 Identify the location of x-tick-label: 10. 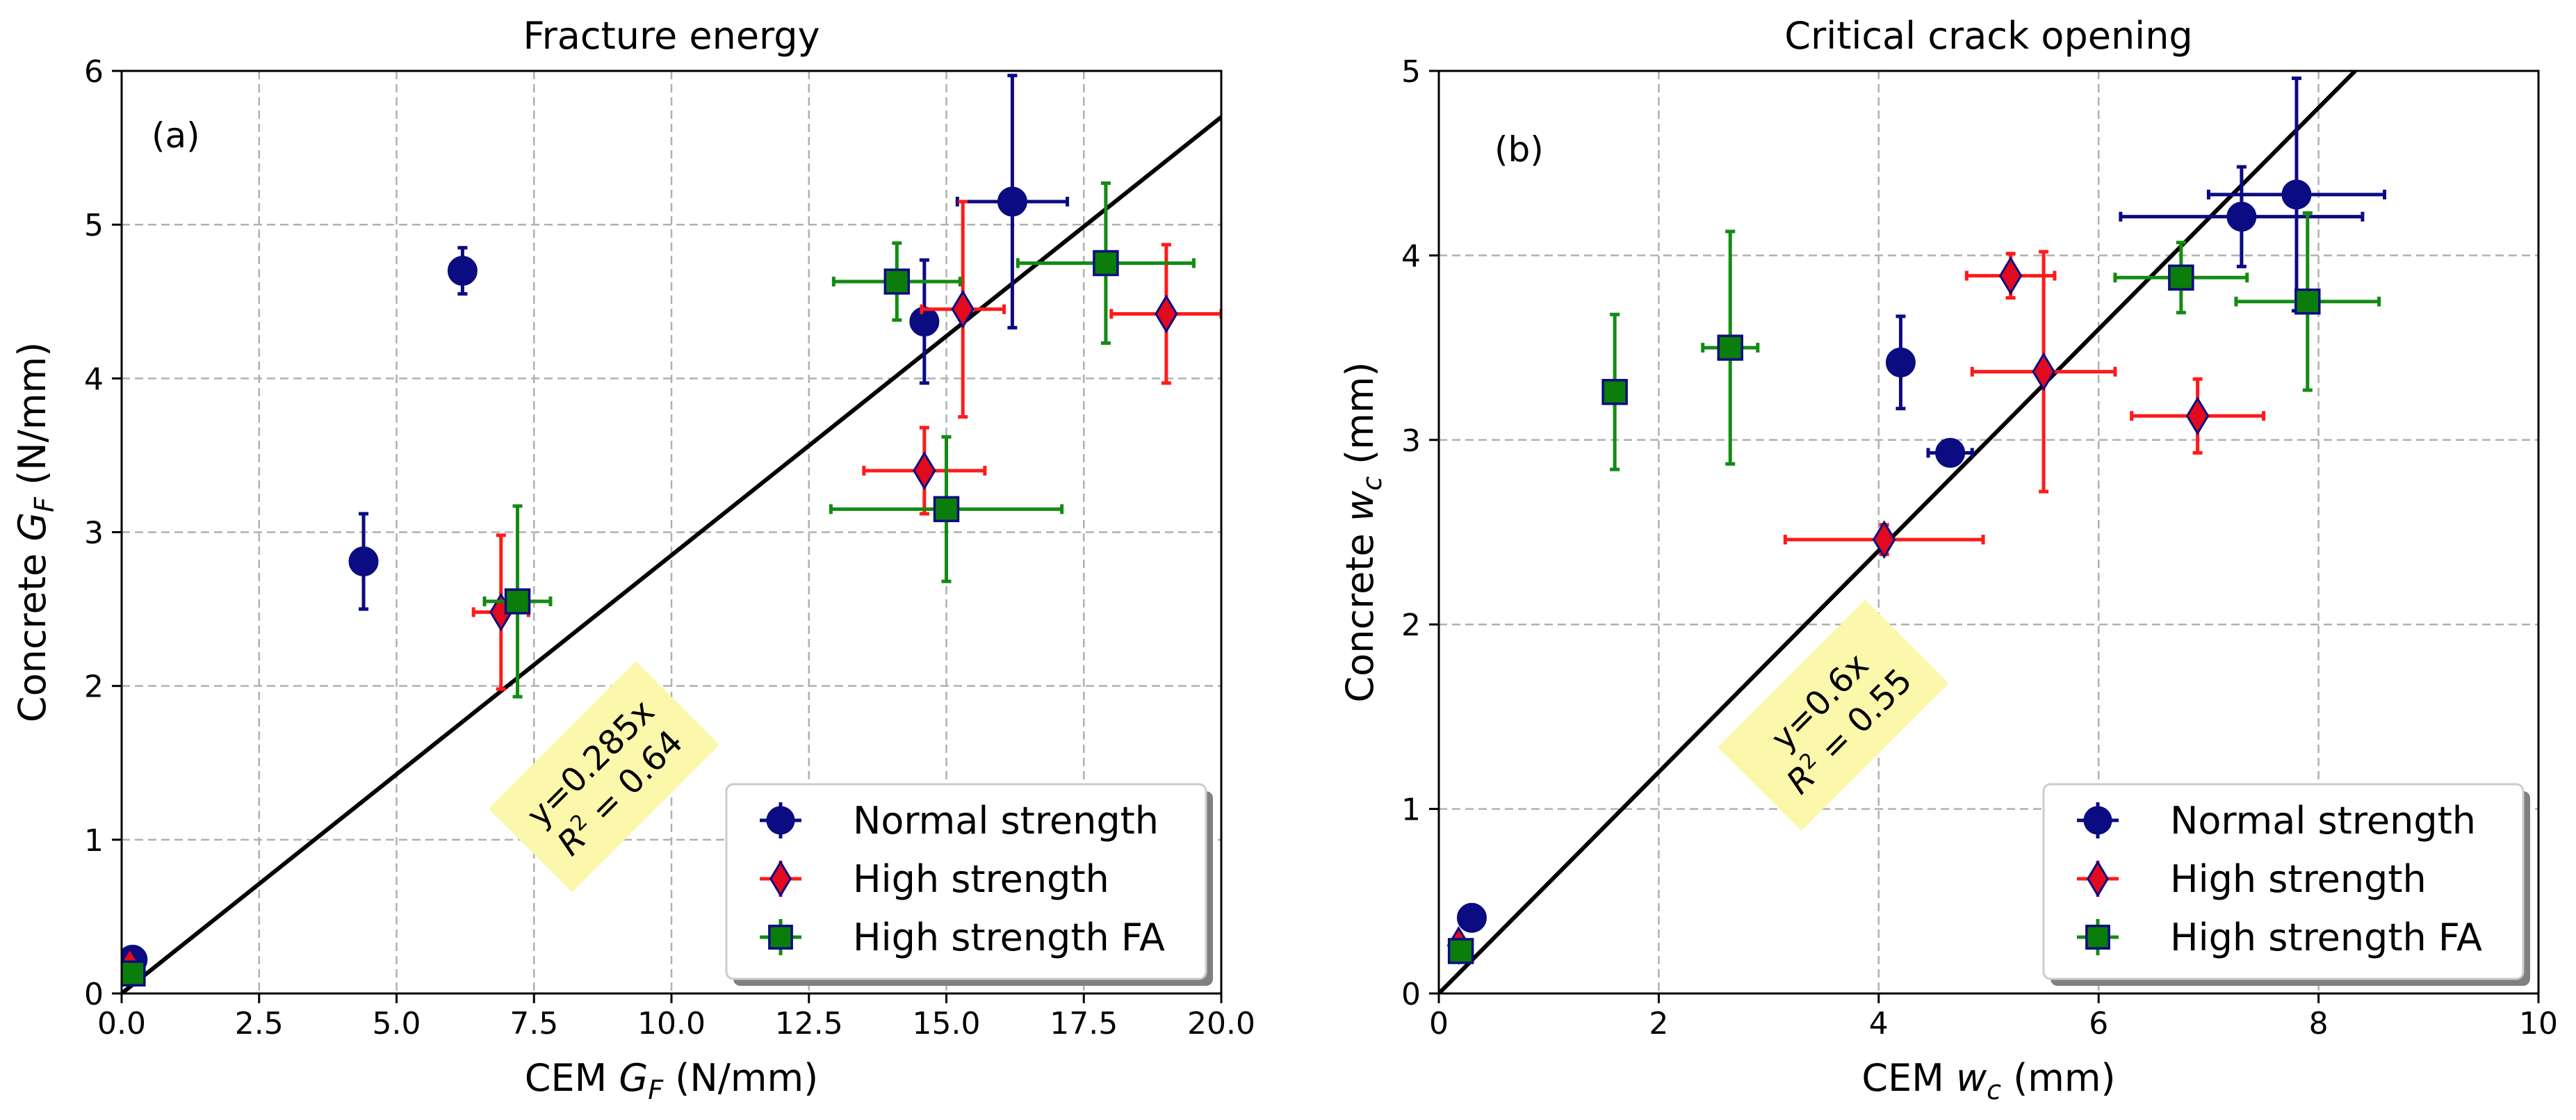
(2538, 1024).